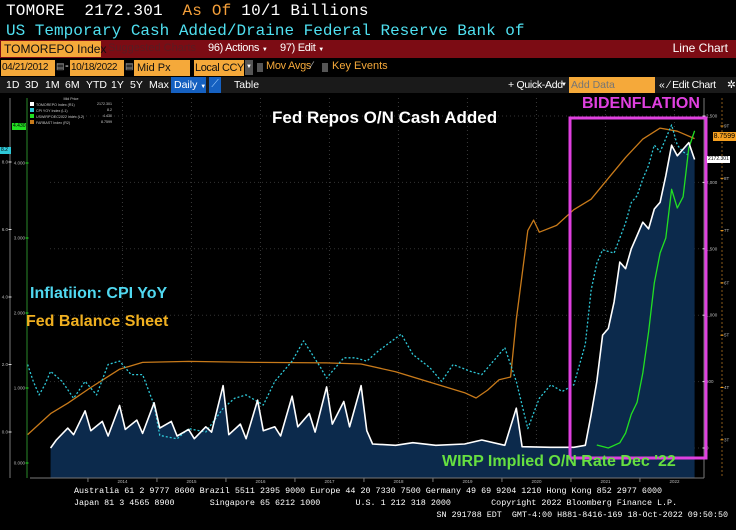  I want to click on annotation-title: Fed Repos O/N Cash Added, so click(385, 117).